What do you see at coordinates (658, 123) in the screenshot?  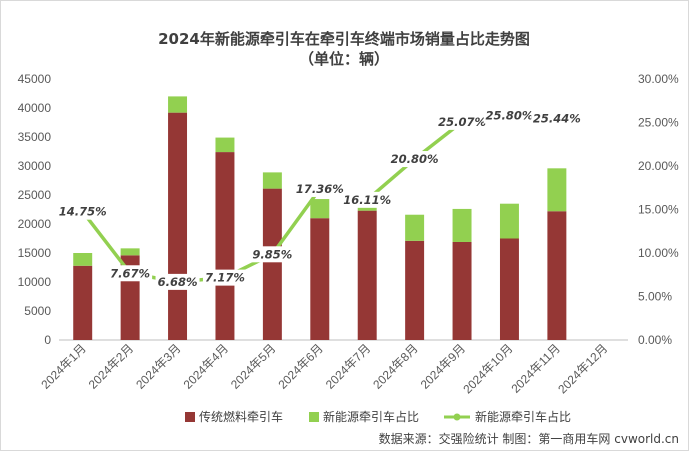 I see `right-axis-tick-label: 25.00%` at bounding box center [658, 123].